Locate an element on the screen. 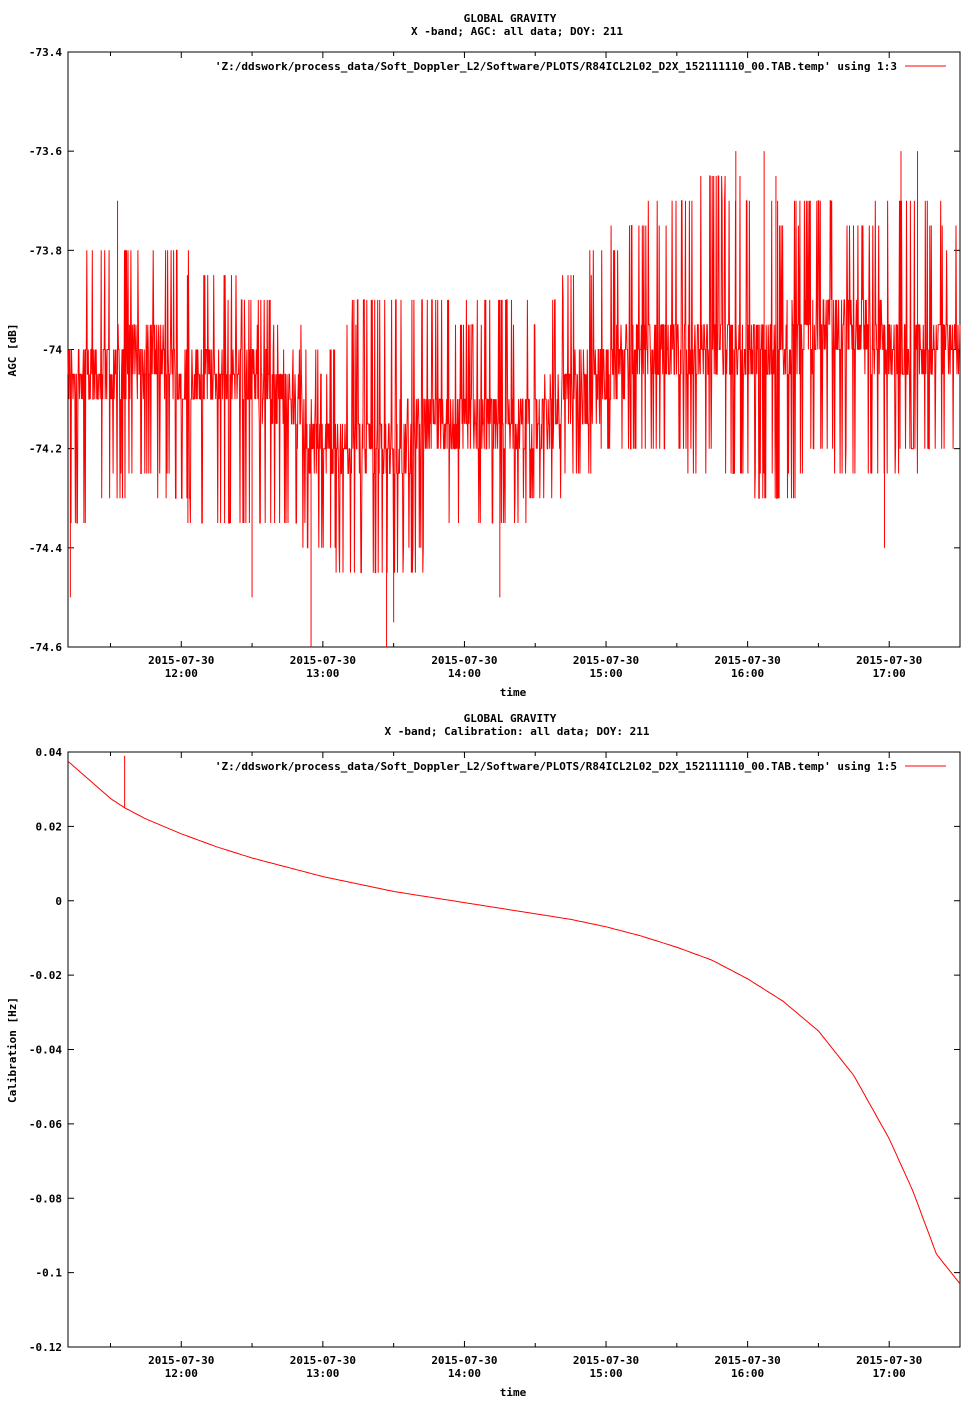 The width and height of the screenshot is (980, 1405). agc-x-tick-time: 12:00 is located at coordinates (181, 673).